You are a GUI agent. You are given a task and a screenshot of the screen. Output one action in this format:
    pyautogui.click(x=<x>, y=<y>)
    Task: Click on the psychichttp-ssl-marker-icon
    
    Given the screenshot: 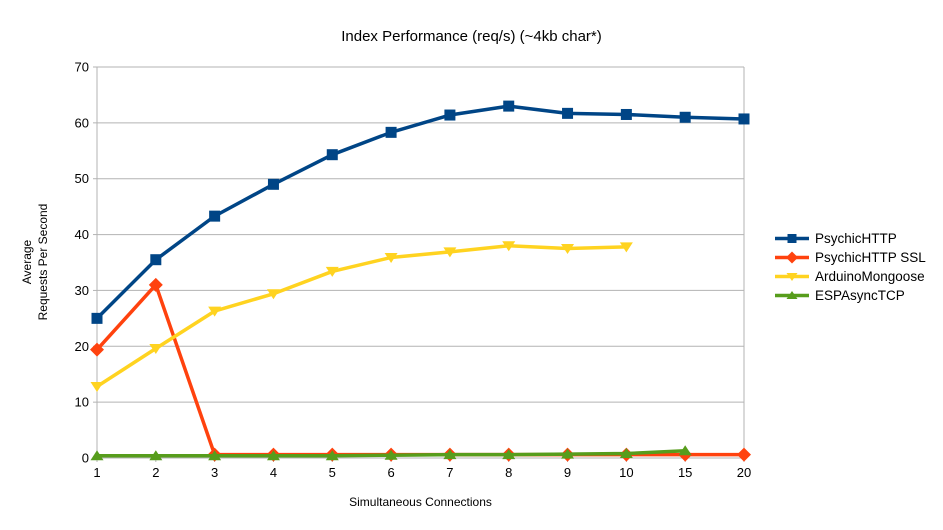 What is the action you would take?
    pyautogui.click(x=792, y=257)
    